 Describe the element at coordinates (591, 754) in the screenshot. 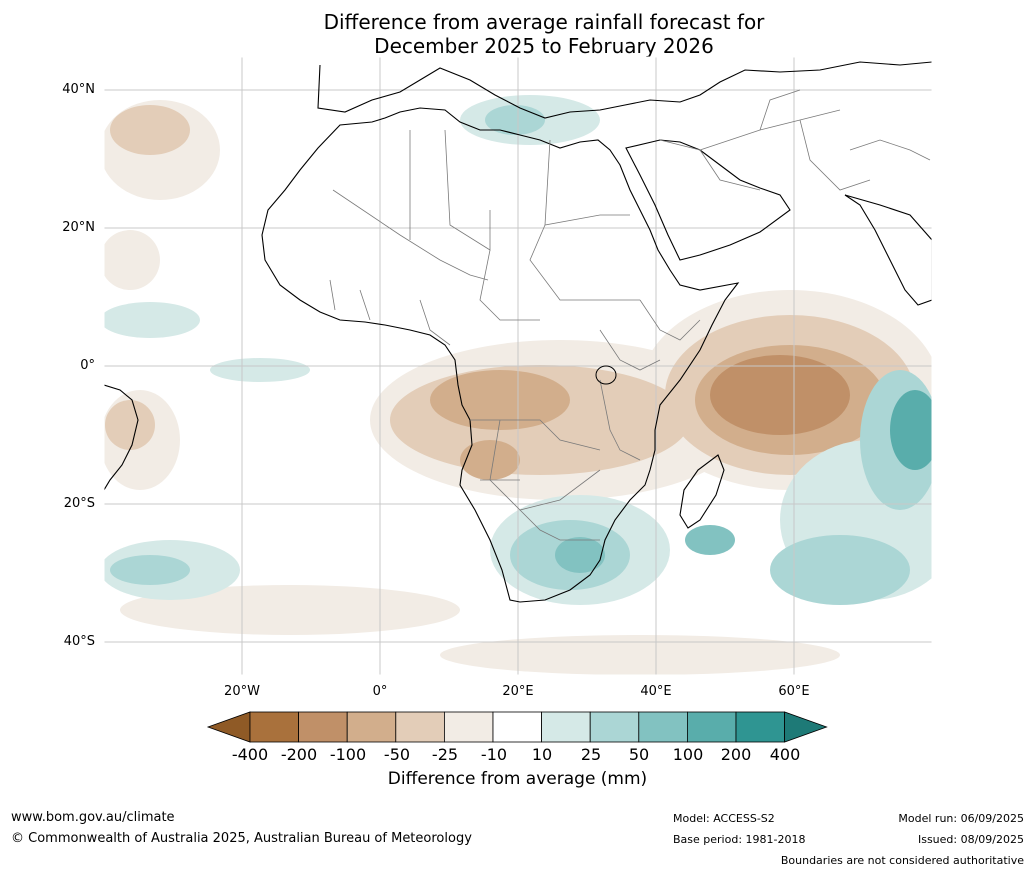

I see `colorbar-tick-label: 25` at that location.